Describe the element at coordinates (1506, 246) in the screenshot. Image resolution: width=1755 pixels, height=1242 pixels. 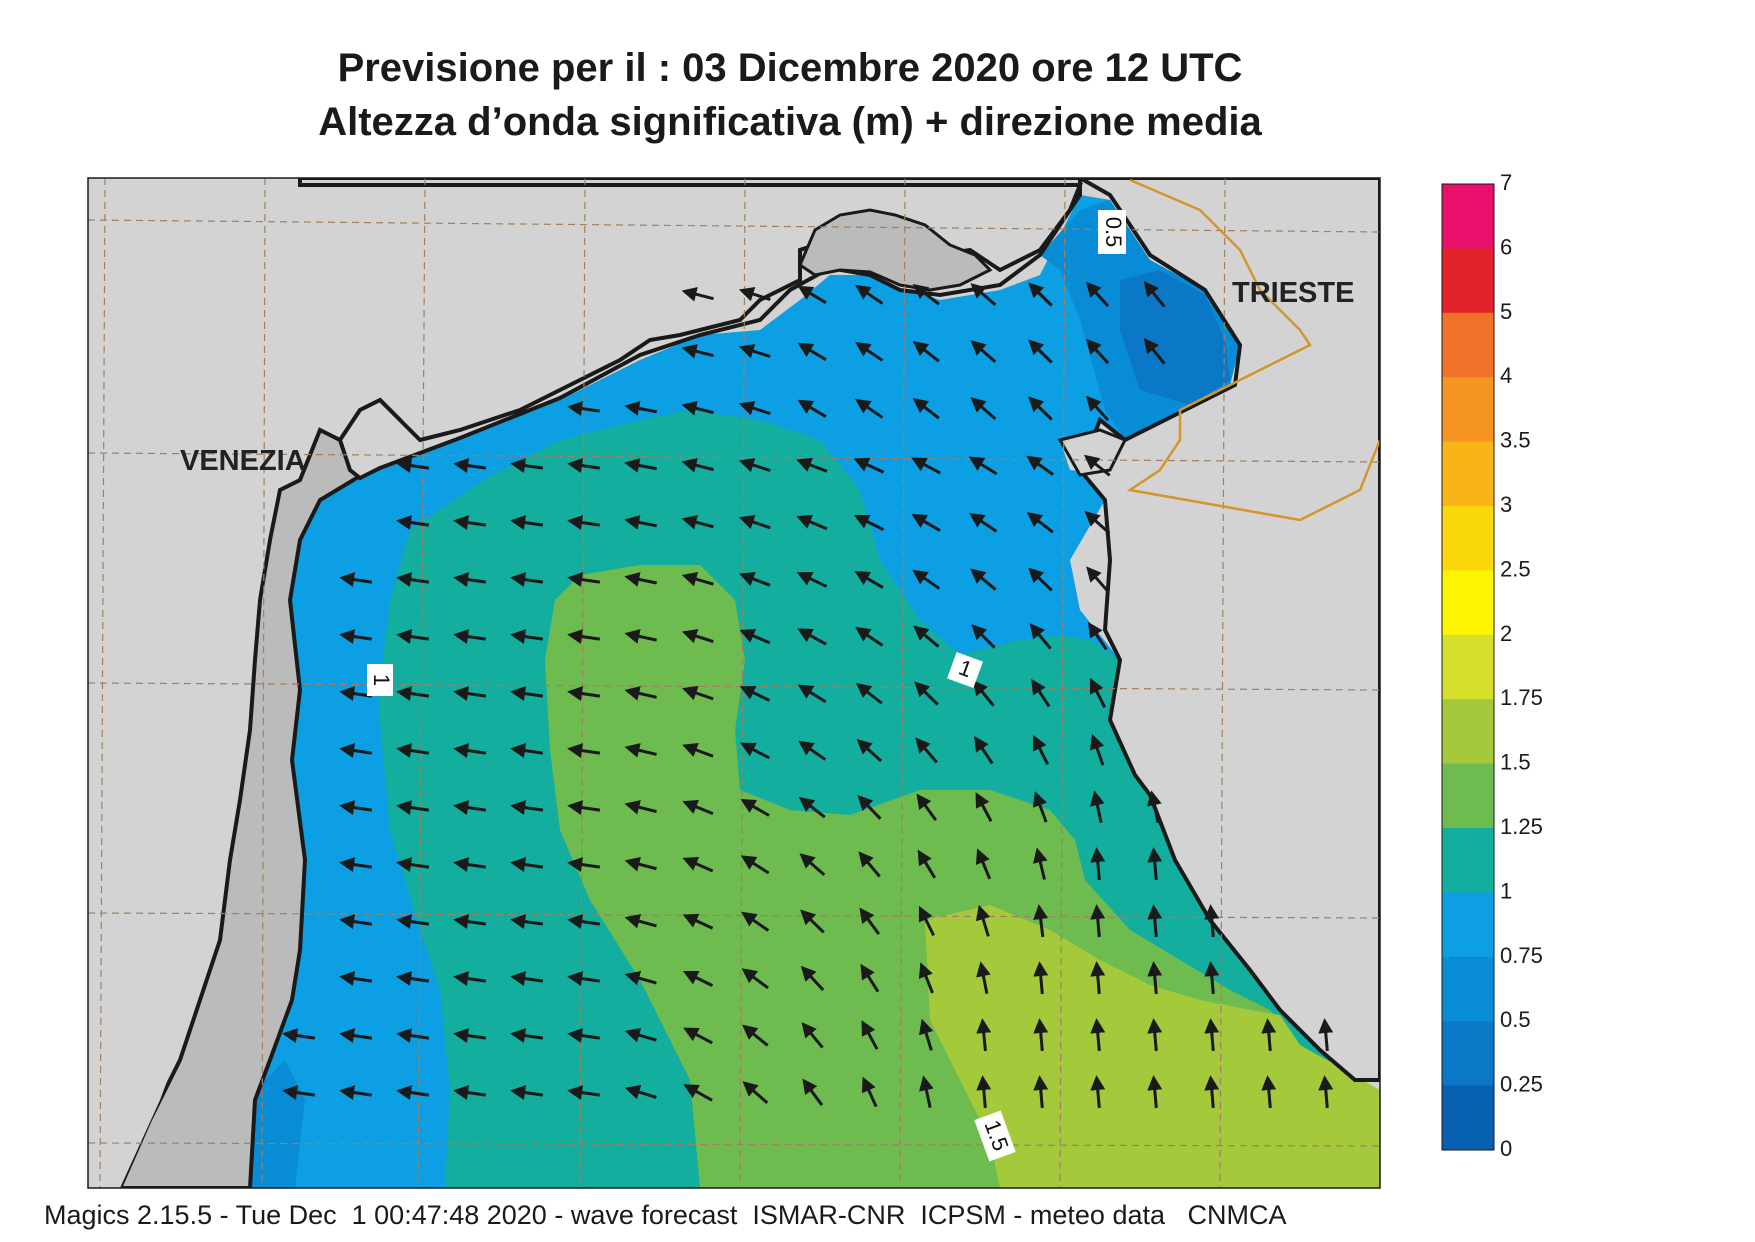
I see `colorbar-label: 6` at that location.